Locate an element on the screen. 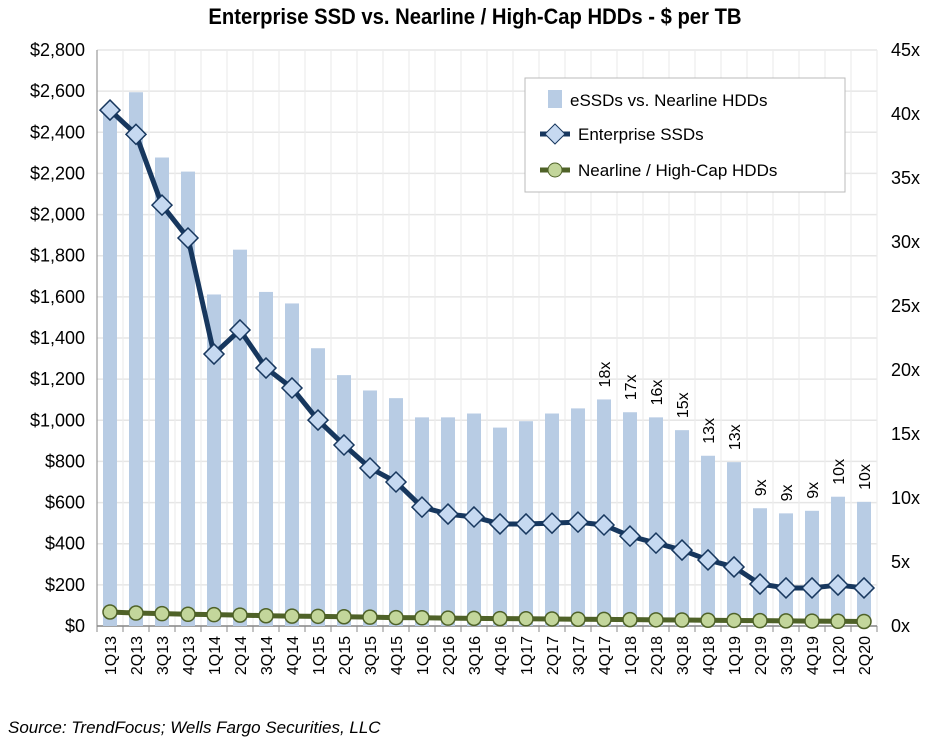 This screenshot has height=750, width=950. y-left-tick-label: $1,200 is located at coordinates (57, 379).